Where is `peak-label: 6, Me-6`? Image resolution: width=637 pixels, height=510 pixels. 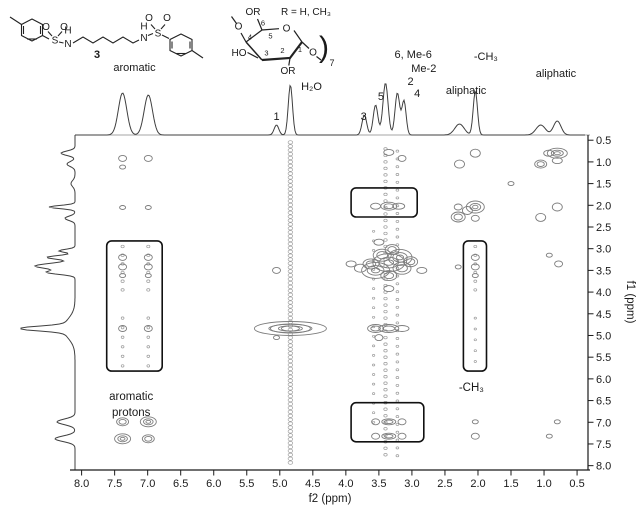
peak-label: 6, Me-6 is located at coordinates (413, 55).